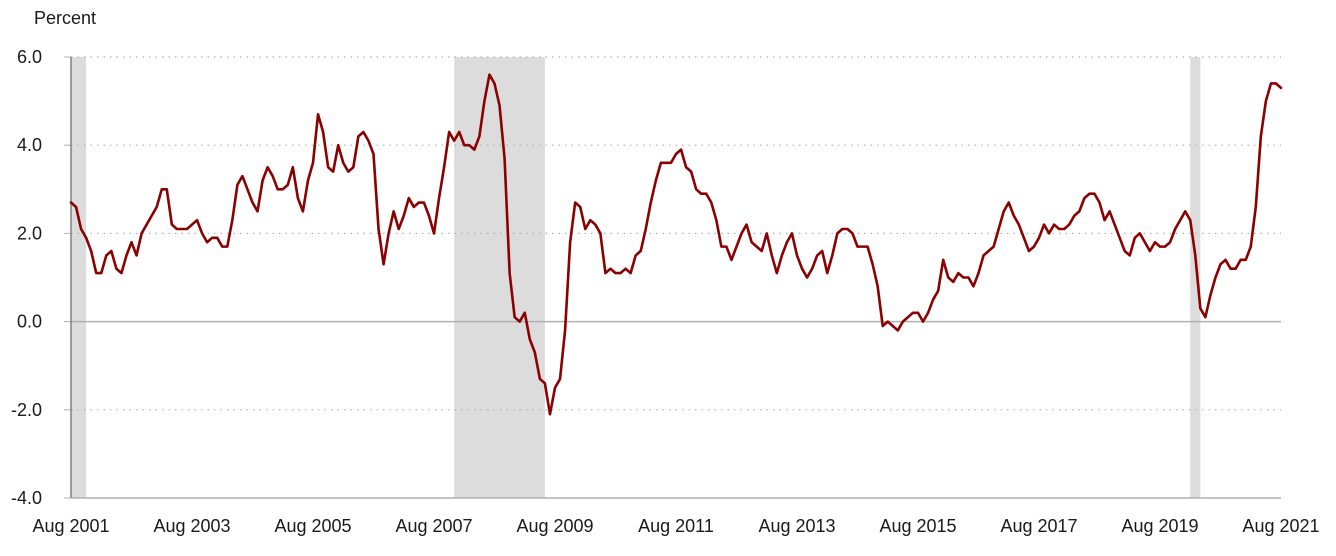 This screenshot has width=1336, height=556. I want to click on x-tick-label: Aug 2001, so click(70, 526).